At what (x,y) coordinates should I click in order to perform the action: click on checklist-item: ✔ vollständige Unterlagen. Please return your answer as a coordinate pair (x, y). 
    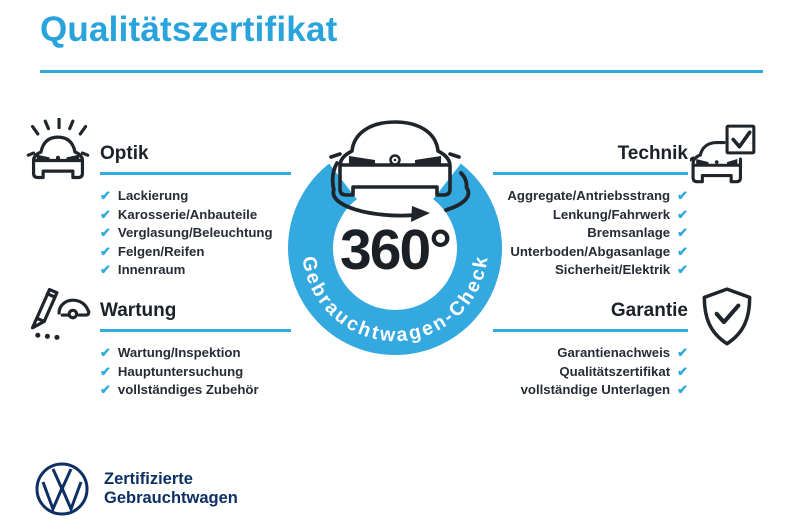
    Looking at the image, I should click on (590, 390).